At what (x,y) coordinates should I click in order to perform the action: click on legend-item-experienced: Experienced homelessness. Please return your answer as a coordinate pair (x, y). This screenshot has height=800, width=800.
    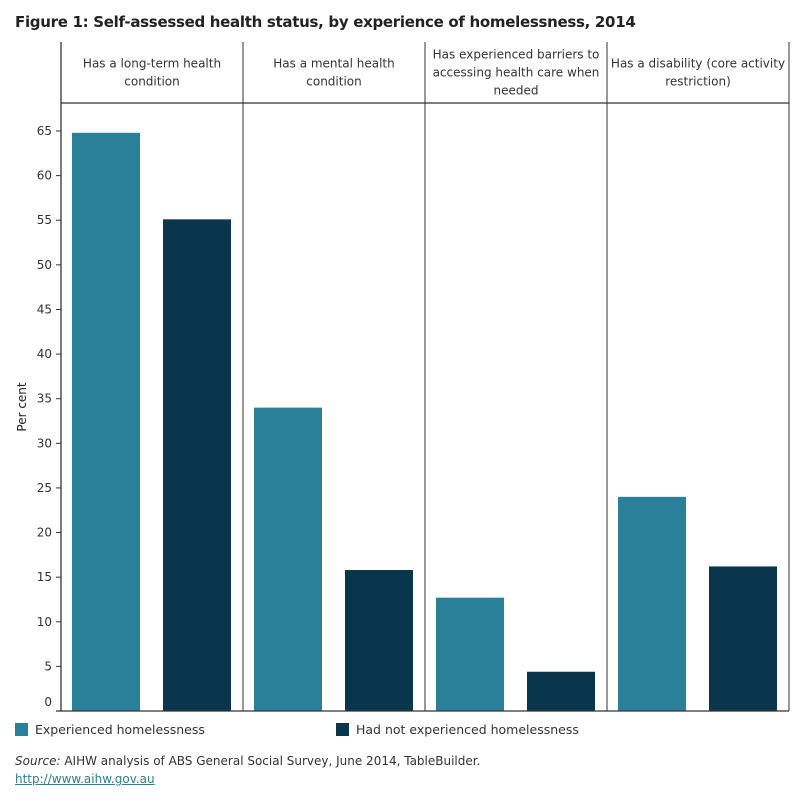
    Looking at the image, I should click on (110, 729).